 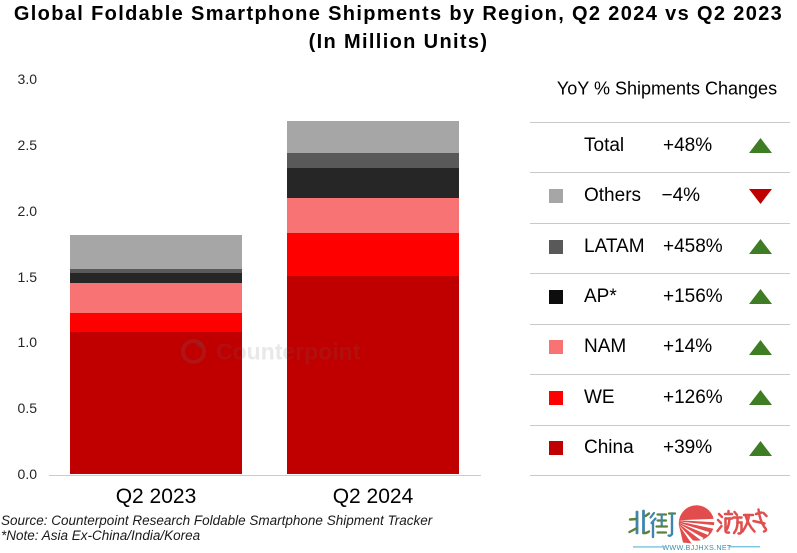 What do you see at coordinates (697, 547) in the screenshot?
I see `svg-text: WWW.BJJHXS.NET` at bounding box center [697, 547].